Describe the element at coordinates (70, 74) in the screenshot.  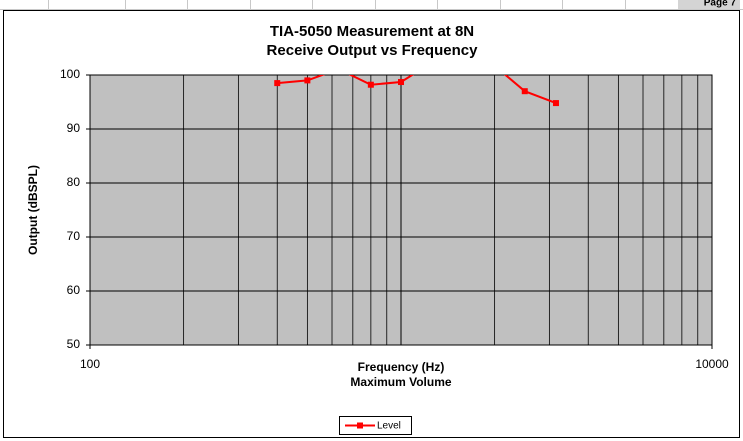
I see `y-tick-label: 100` at that location.